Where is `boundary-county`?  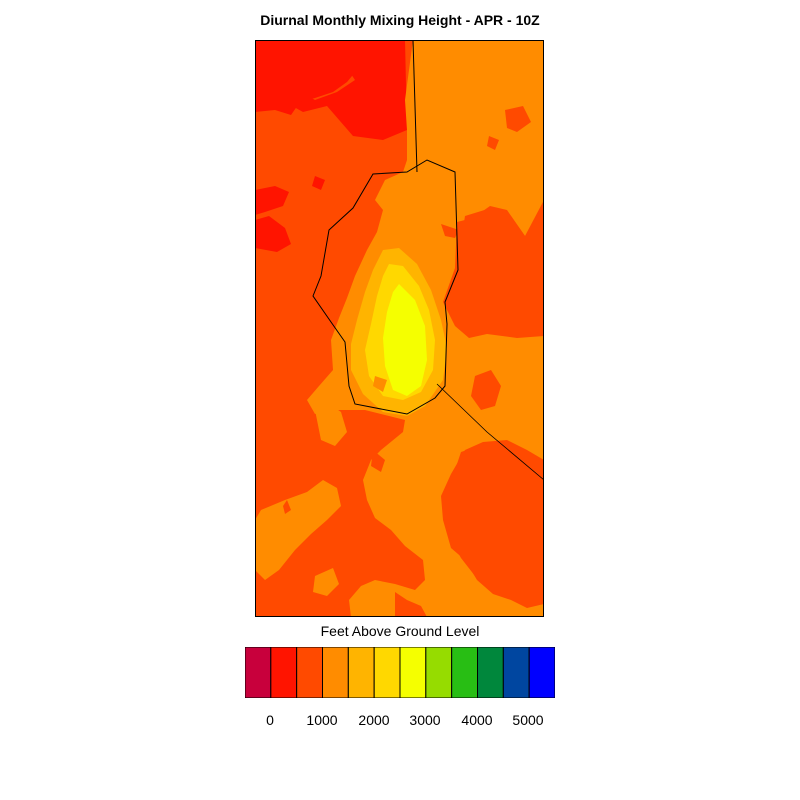 boundary-county is located at coordinates (385, 287).